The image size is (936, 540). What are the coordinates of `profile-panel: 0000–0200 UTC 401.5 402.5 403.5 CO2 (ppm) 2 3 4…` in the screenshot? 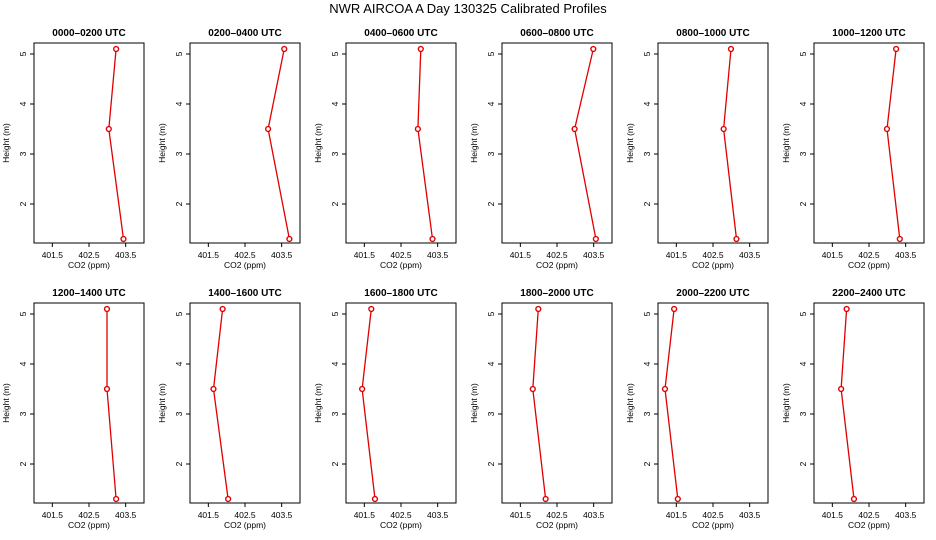 It's located at (73, 149).